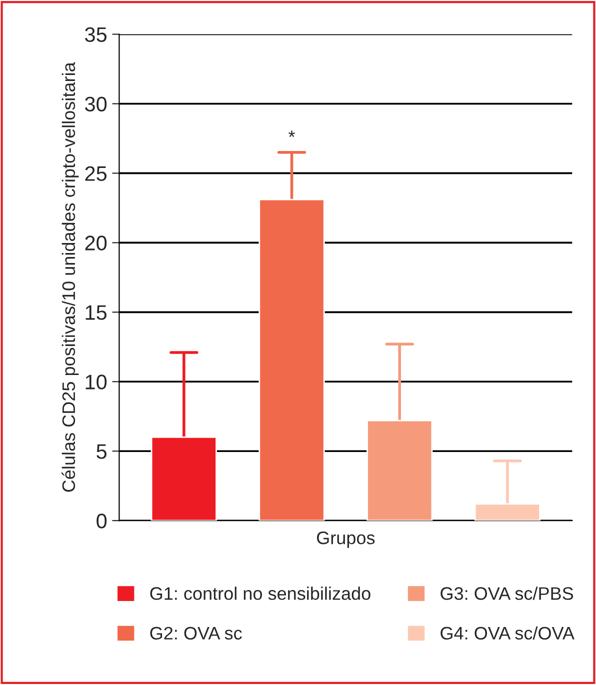  What do you see at coordinates (291, 133) in the screenshot?
I see `annotation: *` at bounding box center [291, 133].